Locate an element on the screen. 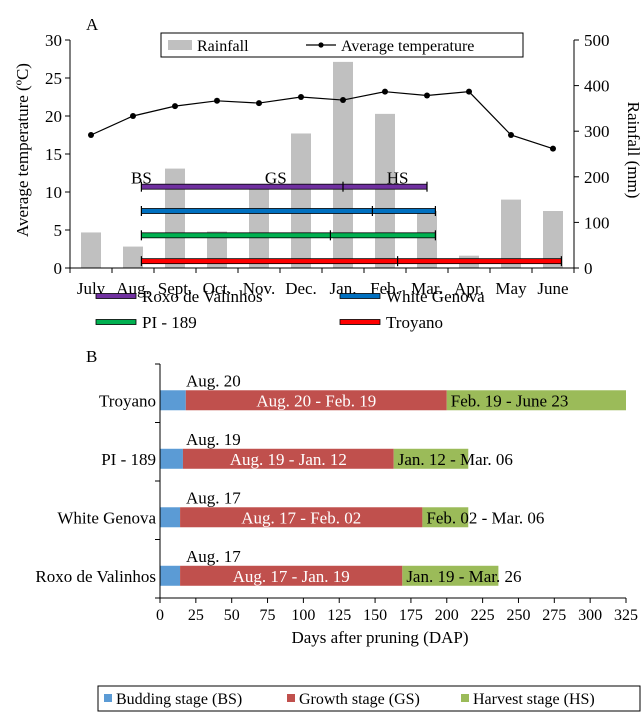 Image resolution: width=644 pixels, height=718 pixels. stage-legend-frame is located at coordinates (369, 698).